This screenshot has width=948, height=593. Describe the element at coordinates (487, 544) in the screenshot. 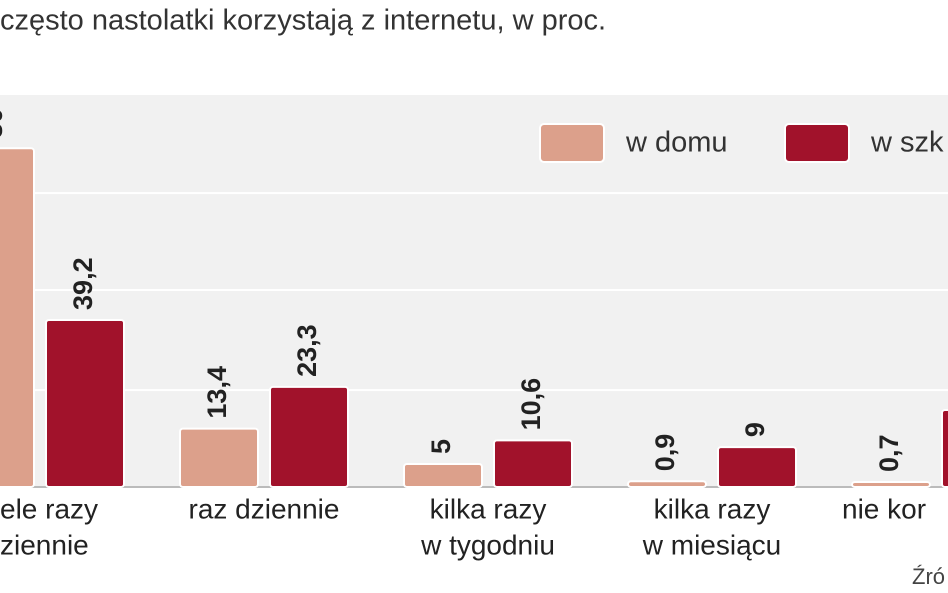

I see `x-tick-label: w tygodniu` at that location.